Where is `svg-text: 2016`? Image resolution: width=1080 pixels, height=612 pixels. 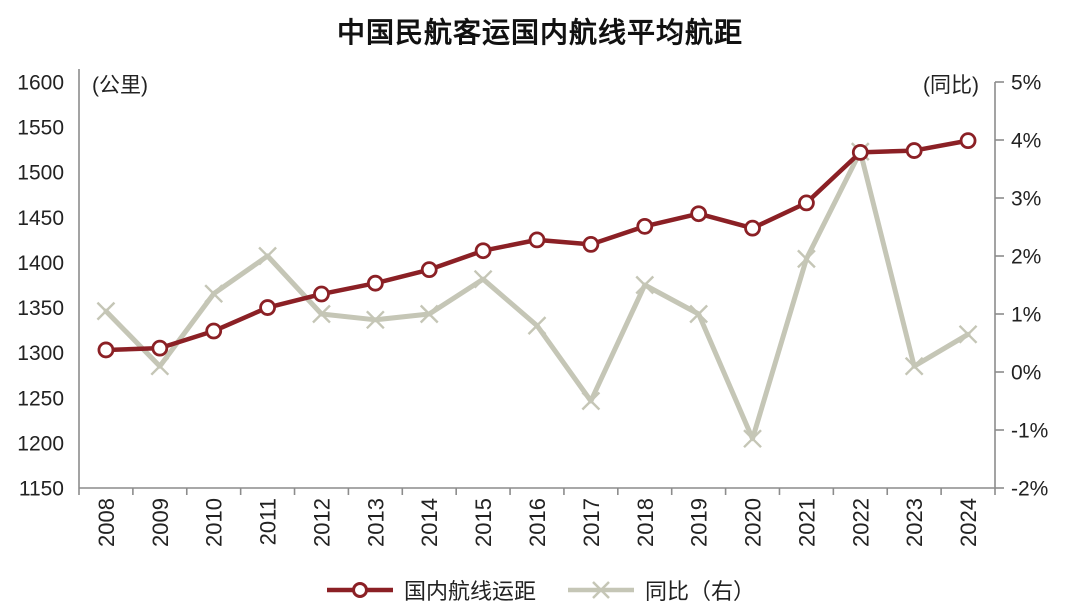
svg-text: 2016 is located at coordinates (537, 522).